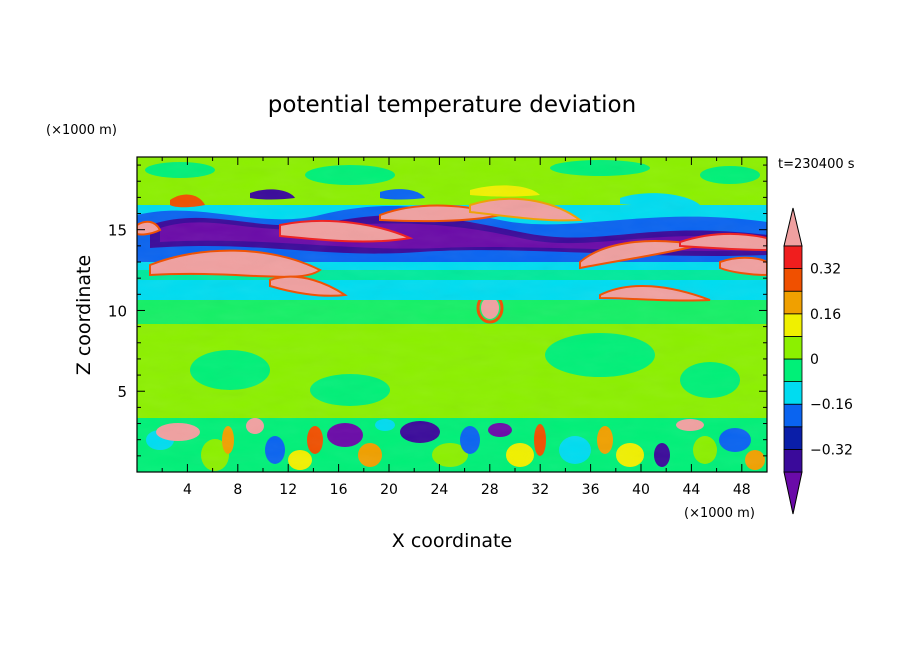  I want to click on colorbar-extend-top, so click(793, 227).